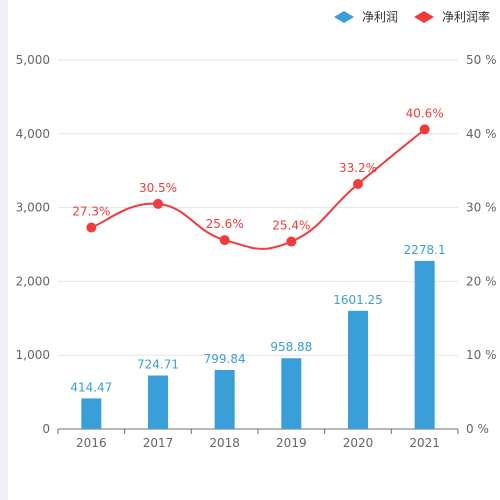 This screenshot has width=500, height=500. Describe the element at coordinates (424, 443) in the screenshot. I see `x-tick-label: 2021` at that location.